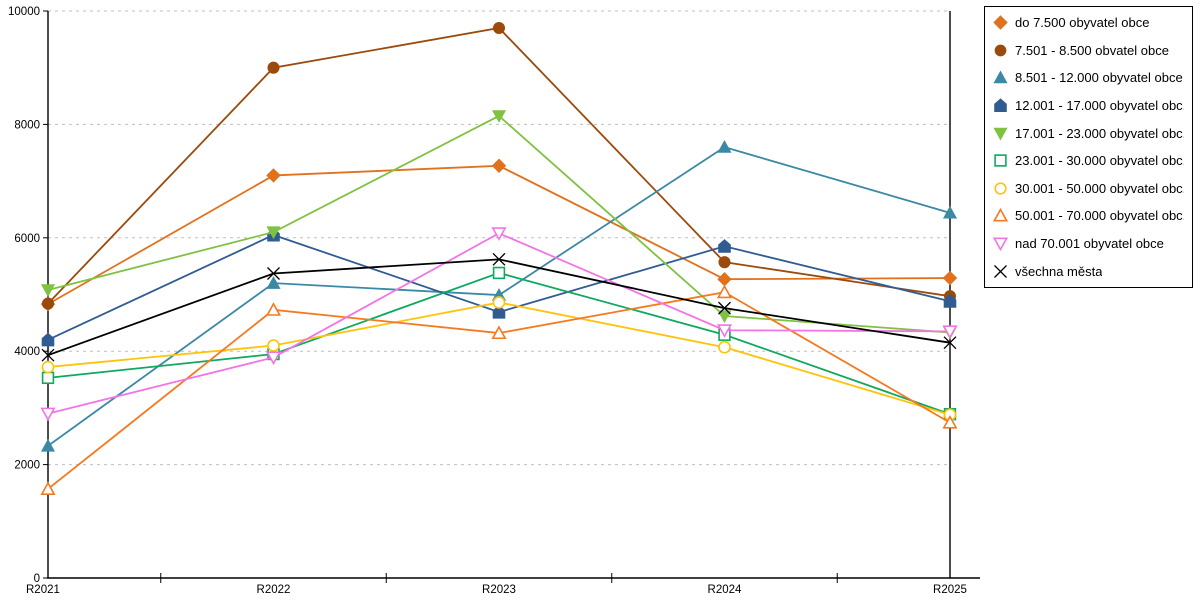 Image resolution: width=1200 pixels, height=600 pixels. What do you see at coordinates (27, 125) in the screenshot?
I see `y-tick-label: 8000` at bounding box center [27, 125].